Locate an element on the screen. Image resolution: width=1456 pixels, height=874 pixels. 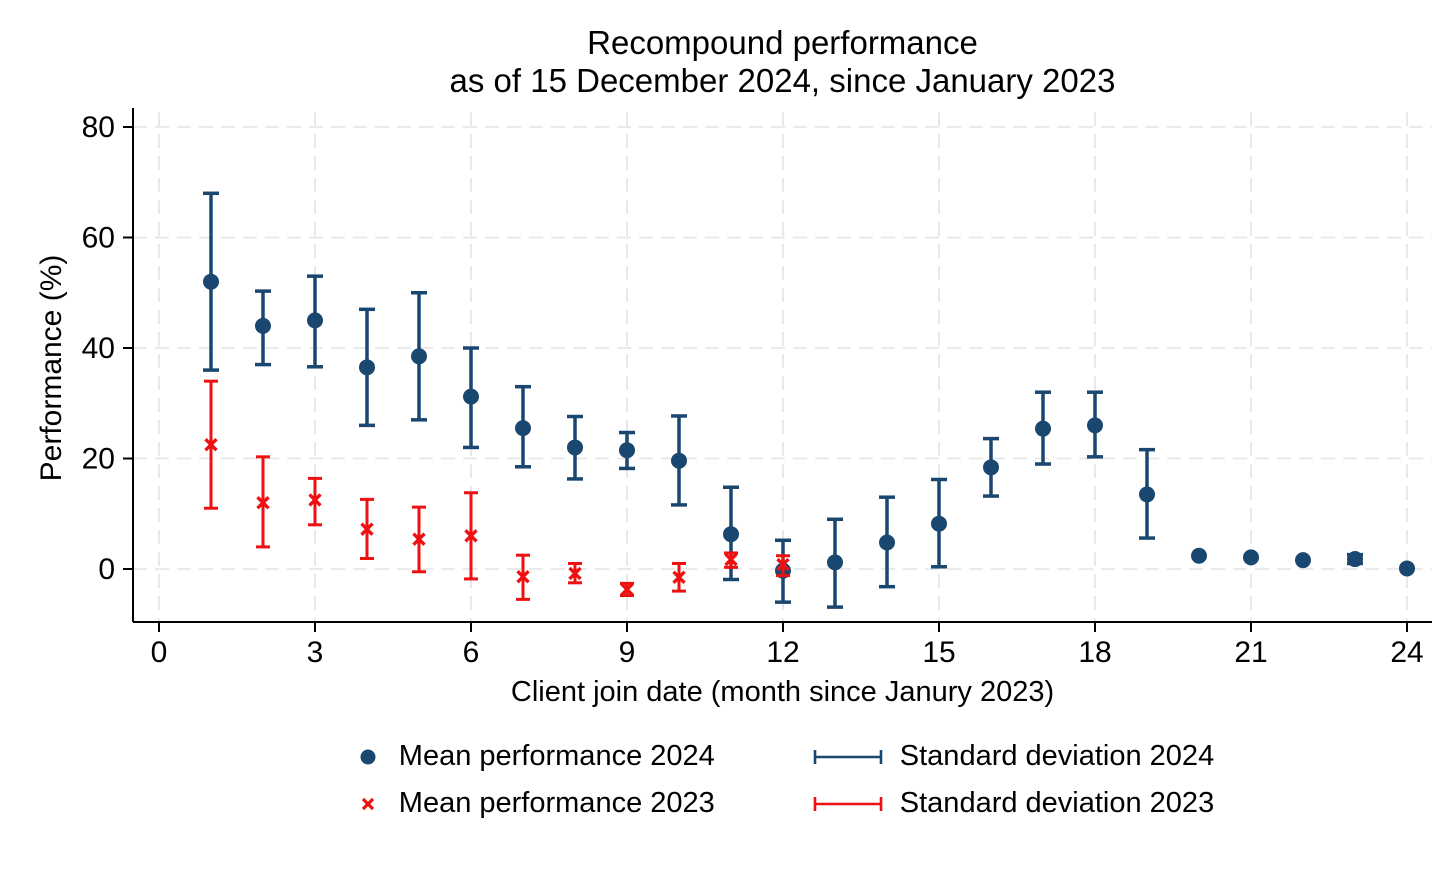
y-tick-label: 60 is located at coordinates (98, 238).